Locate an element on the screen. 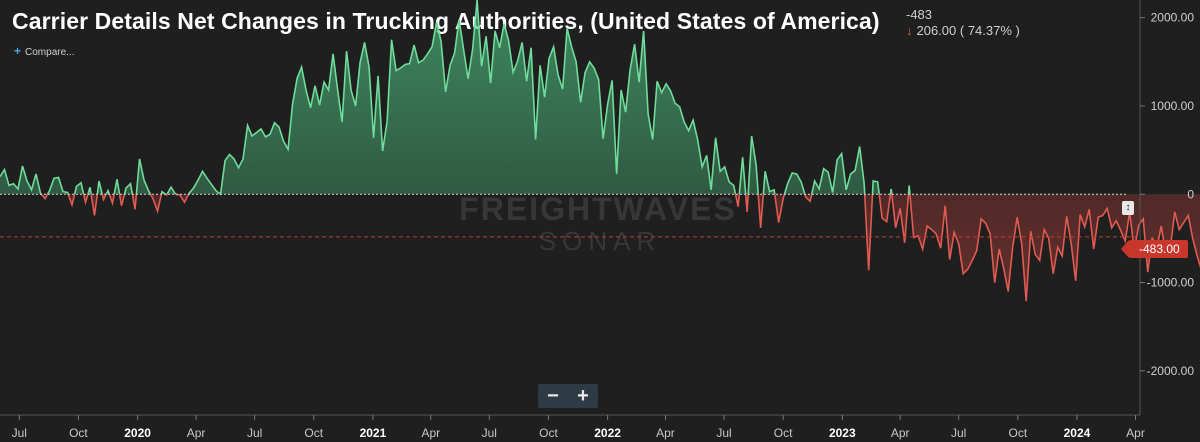 This screenshot has height=442, width=1200. x-tick-label: 2023 is located at coordinates (842, 433).